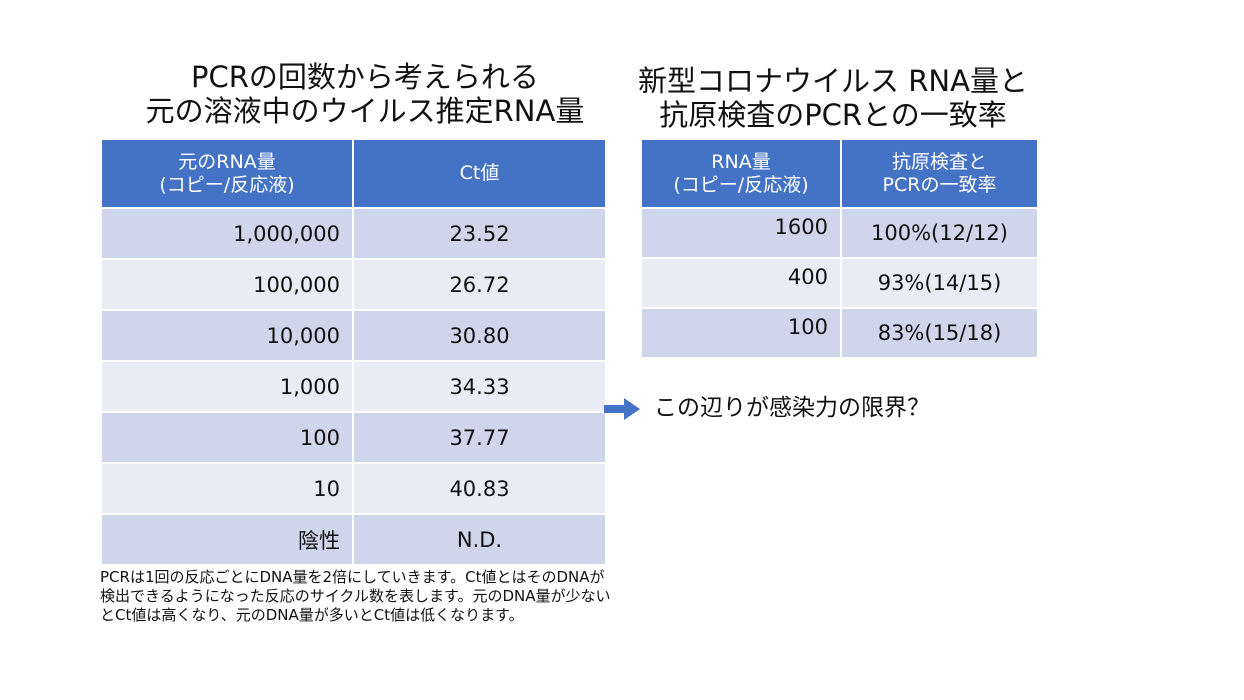 This screenshot has height=700, width=1244. I want to click on table-row: 100 83%(15/18), so click(839, 333).